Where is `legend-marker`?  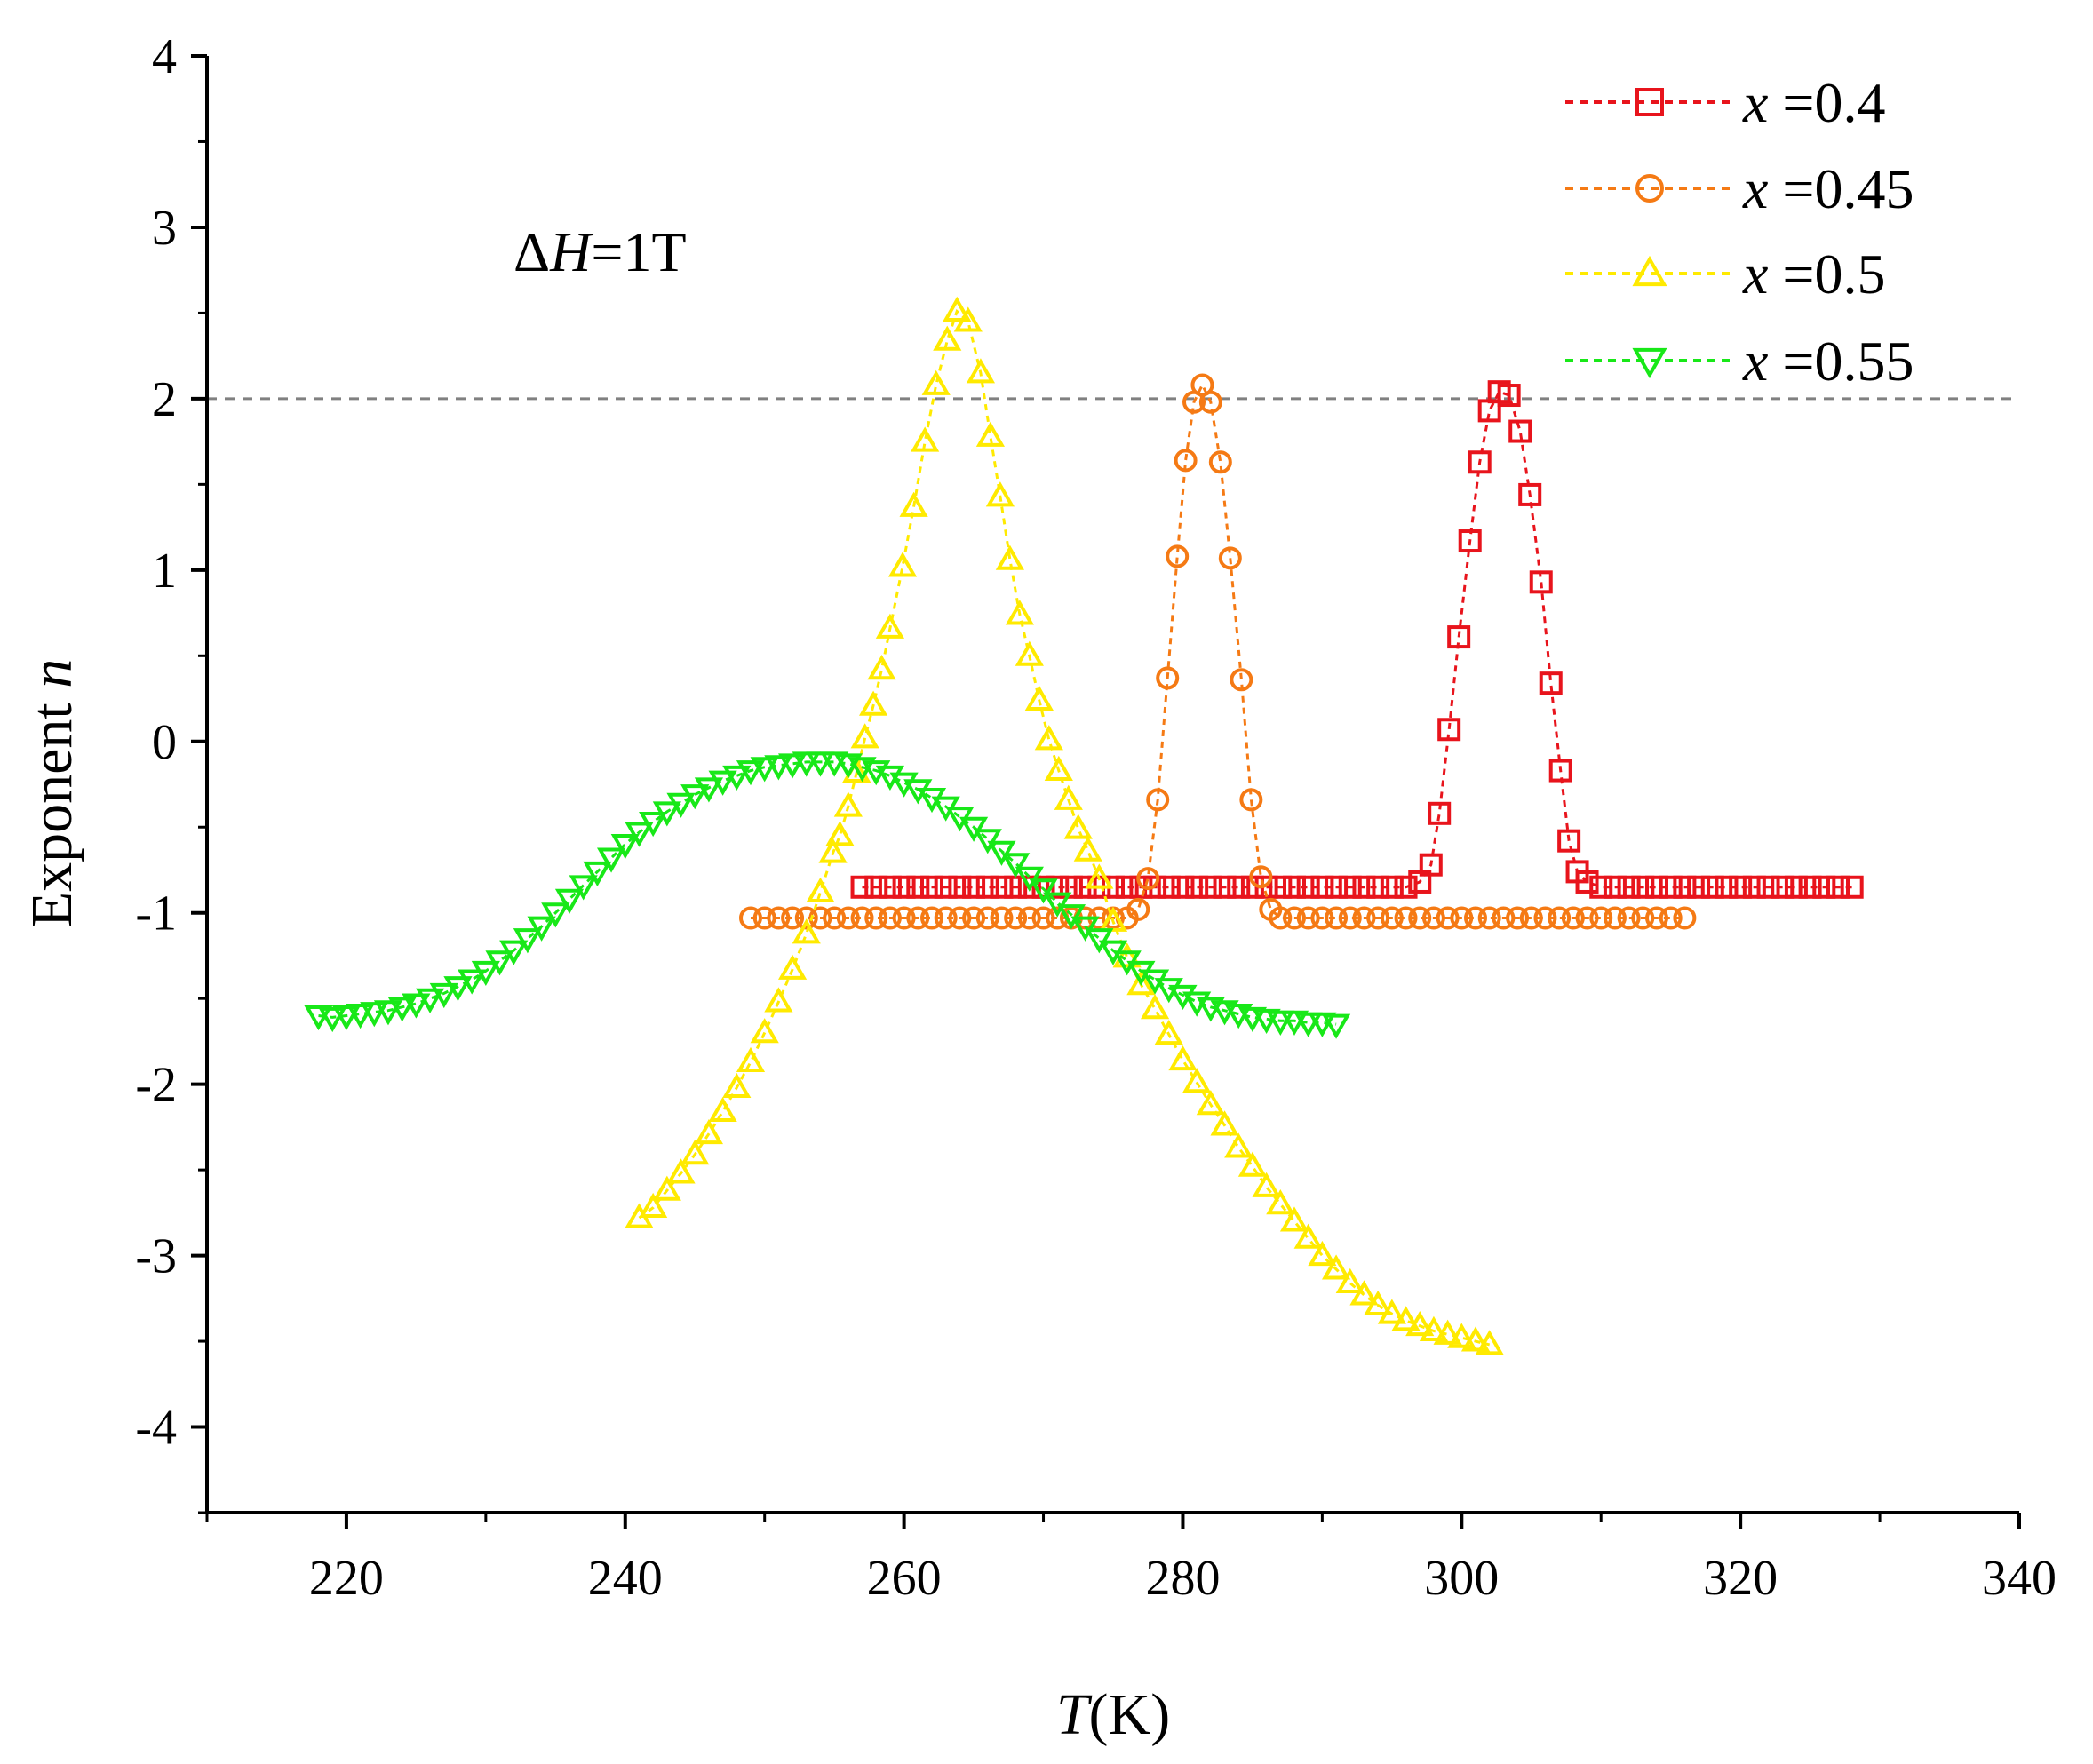
legend-marker is located at coordinates (1650, 102).